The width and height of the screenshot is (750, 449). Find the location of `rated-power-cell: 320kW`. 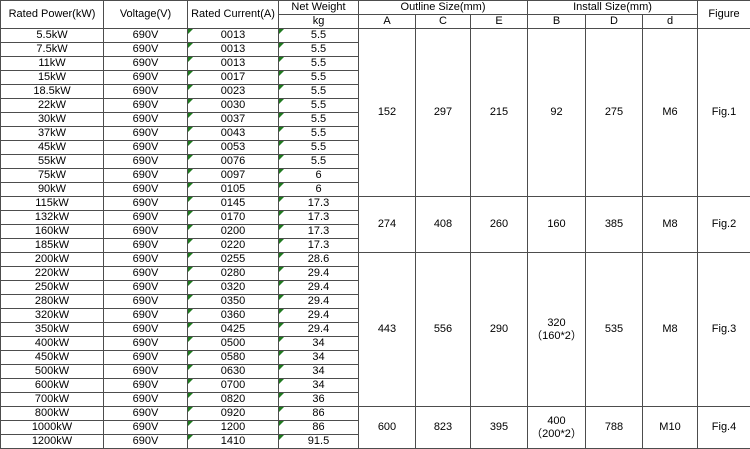

rated-power-cell: 320kW is located at coordinates (52, 316).